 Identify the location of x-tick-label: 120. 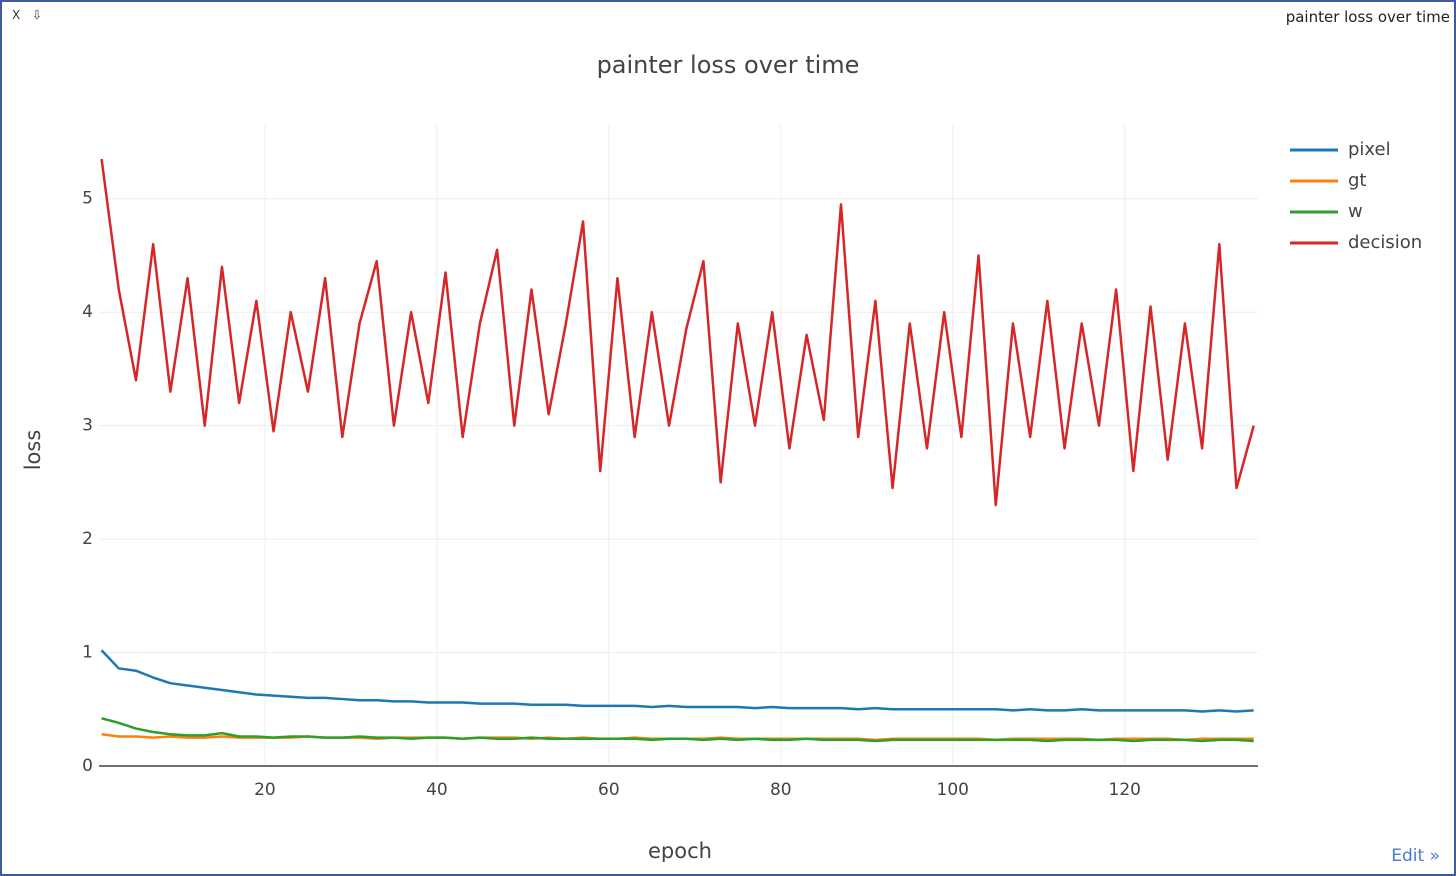
(1125, 790).